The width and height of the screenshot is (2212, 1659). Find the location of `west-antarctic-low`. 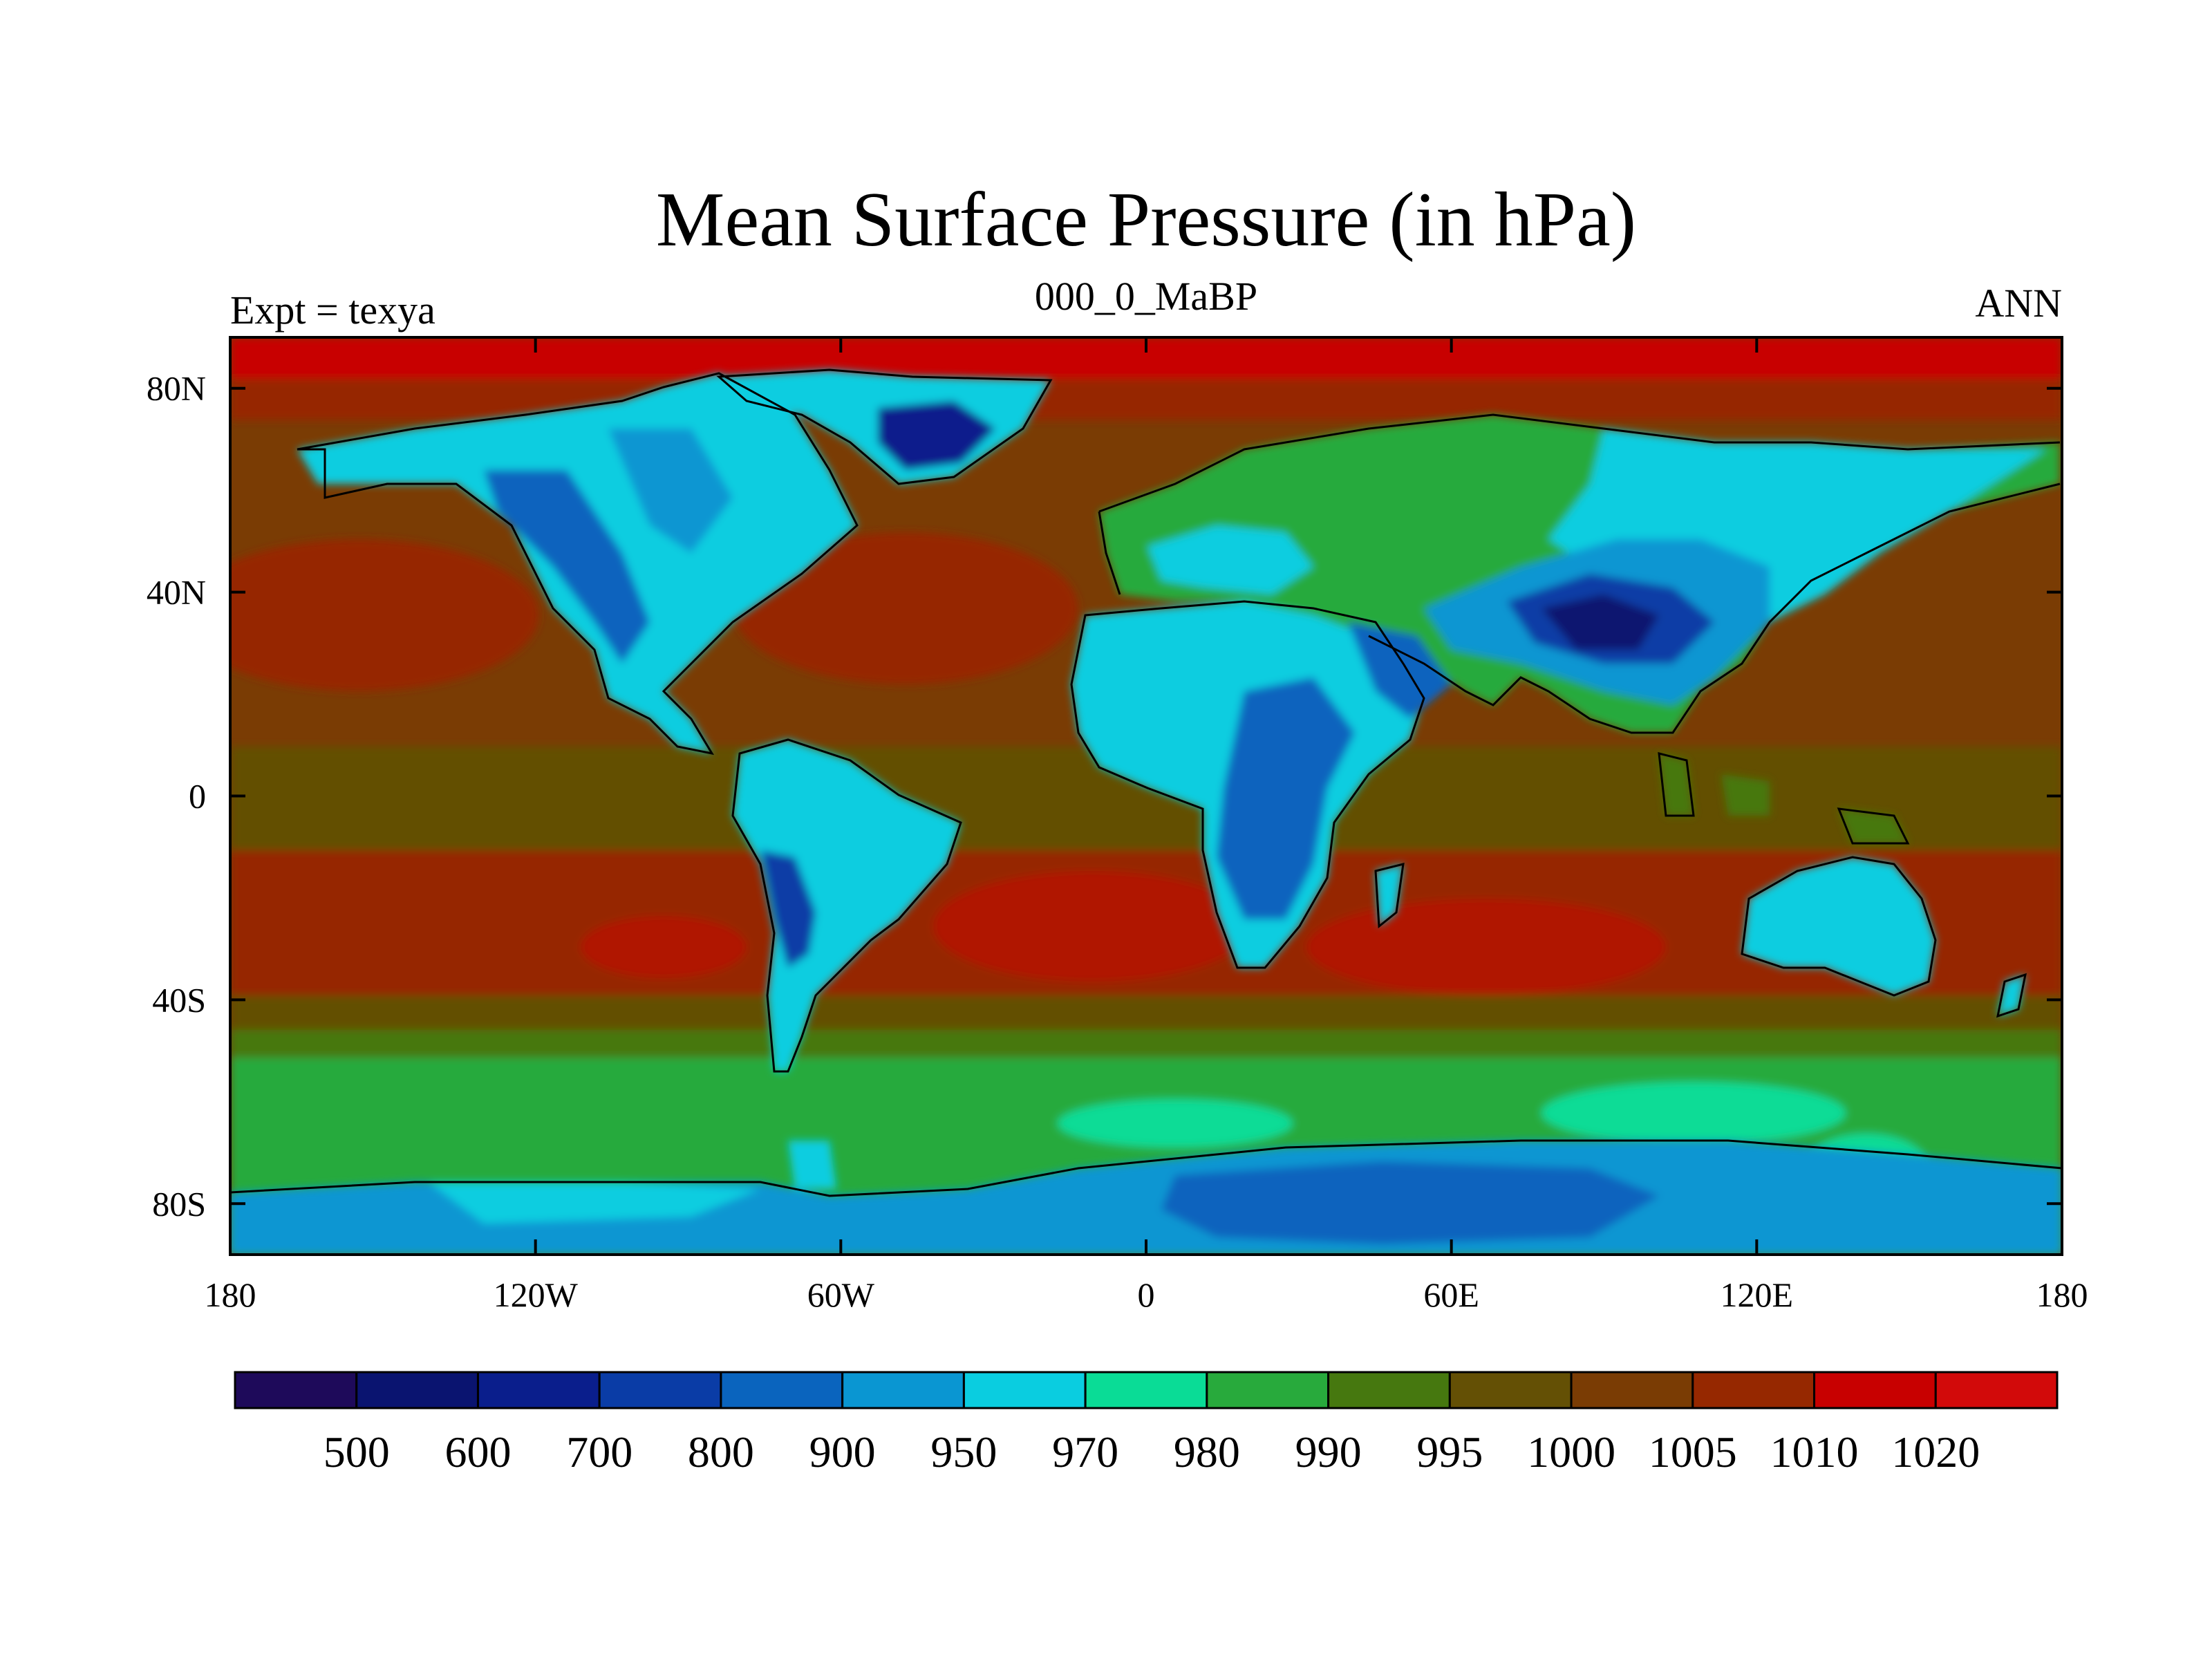

west-antarctic-low is located at coordinates (595, 1203).